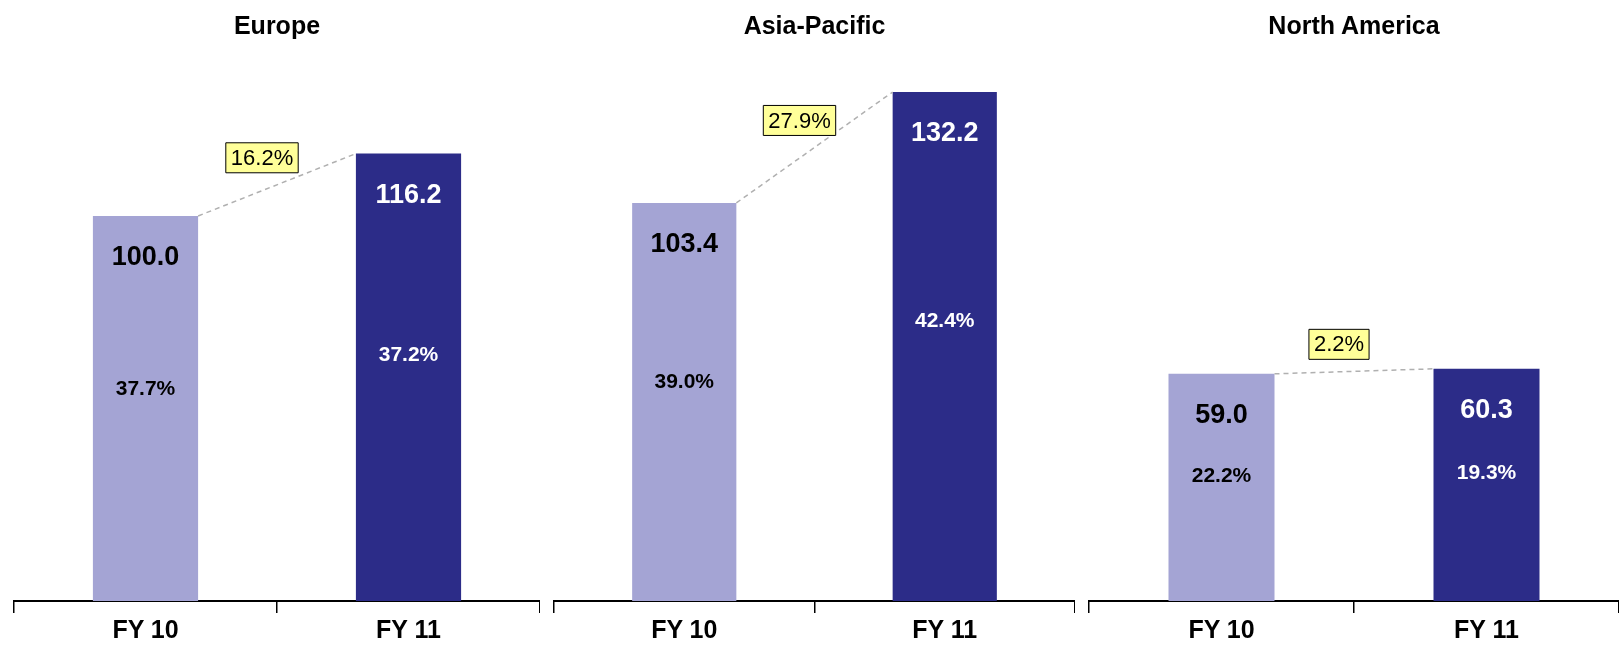  What do you see at coordinates (944, 132) in the screenshot?
I see `data-label: 132.2` at bounding box center [944, 132].